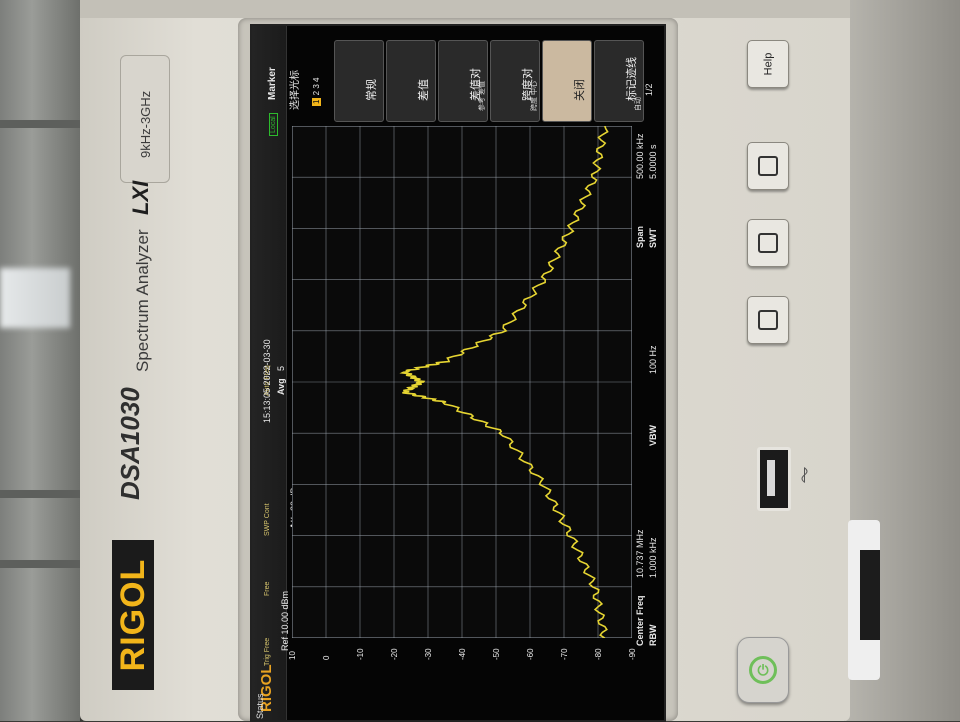 The height and width of the screenshot is (722, 960). What do you see at coordinates (653, 359) in the screenshot?
I see `vbw-value: 100 Hz` at bounding box center [653, 359].